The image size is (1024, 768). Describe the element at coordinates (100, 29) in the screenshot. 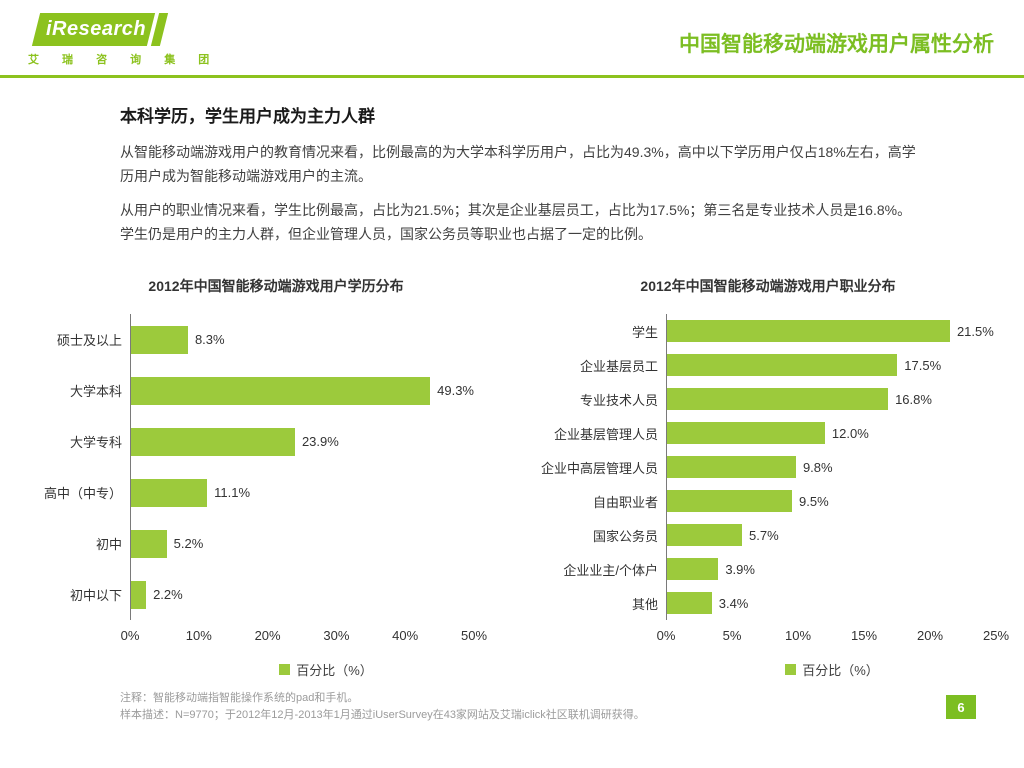

I see `logo-parallelogram: iResearch` at that location.